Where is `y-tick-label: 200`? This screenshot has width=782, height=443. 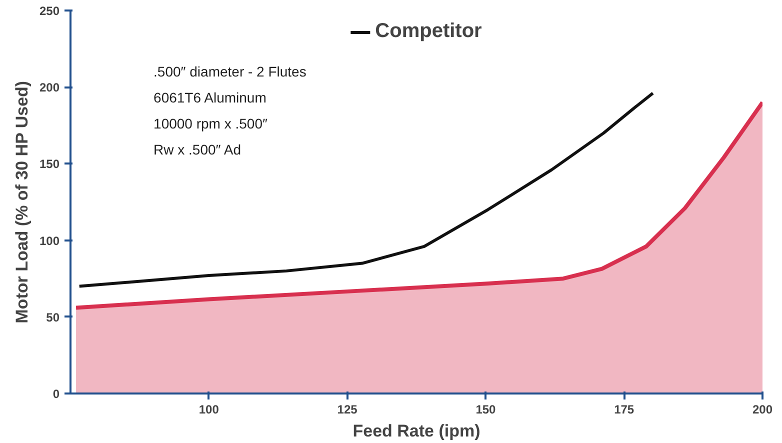 y-tick-label: 200 is located at coordinates (49, 87).